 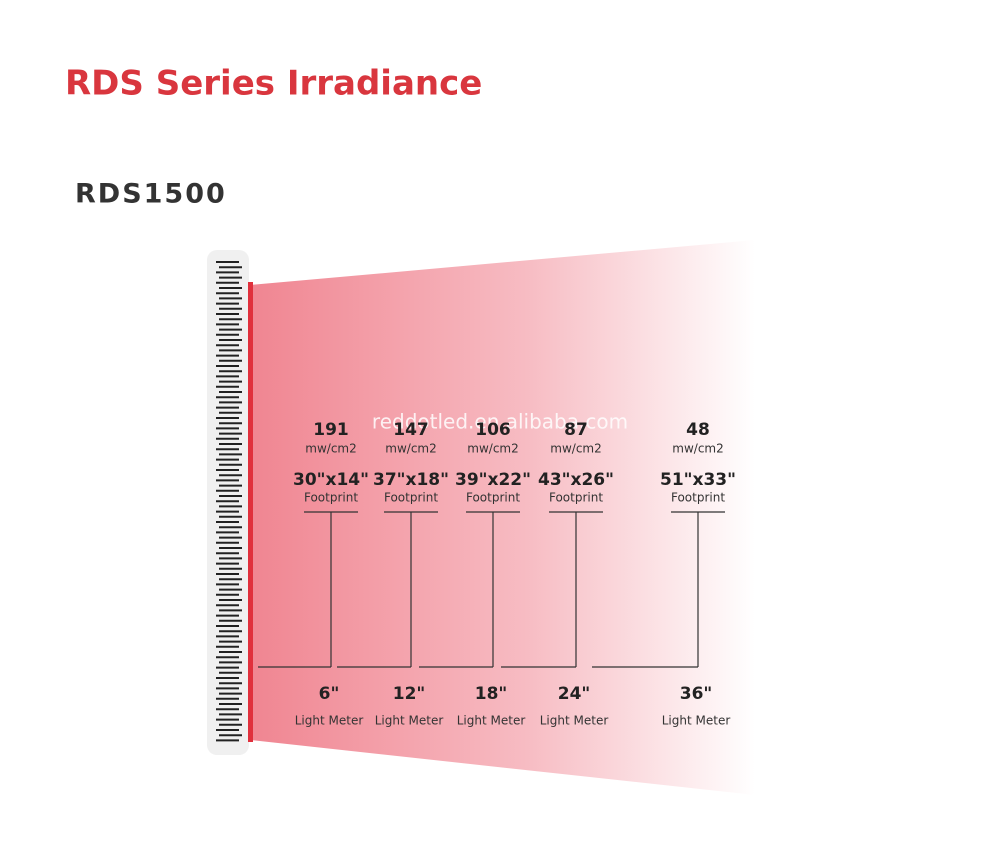 I want to click on irradiance: 106, so click(x=493, y=430).